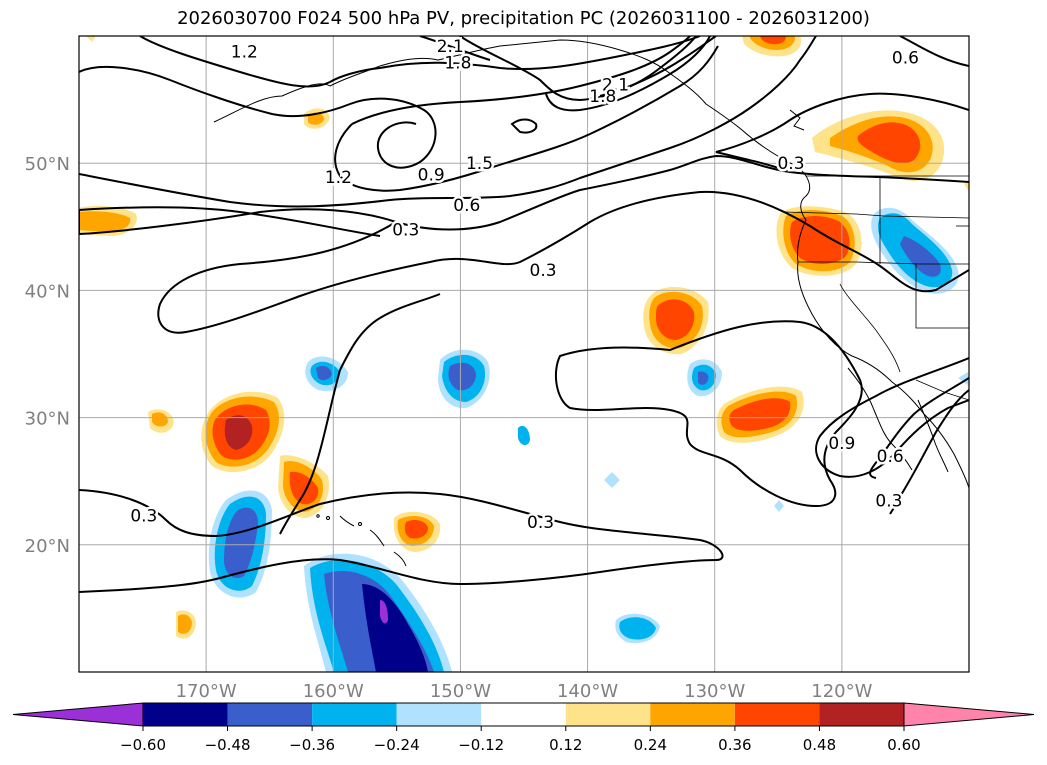 The width and height of the screenshot is (1047, 765). I want to click on precip-blob-hawaii-north, so click(464, 379).